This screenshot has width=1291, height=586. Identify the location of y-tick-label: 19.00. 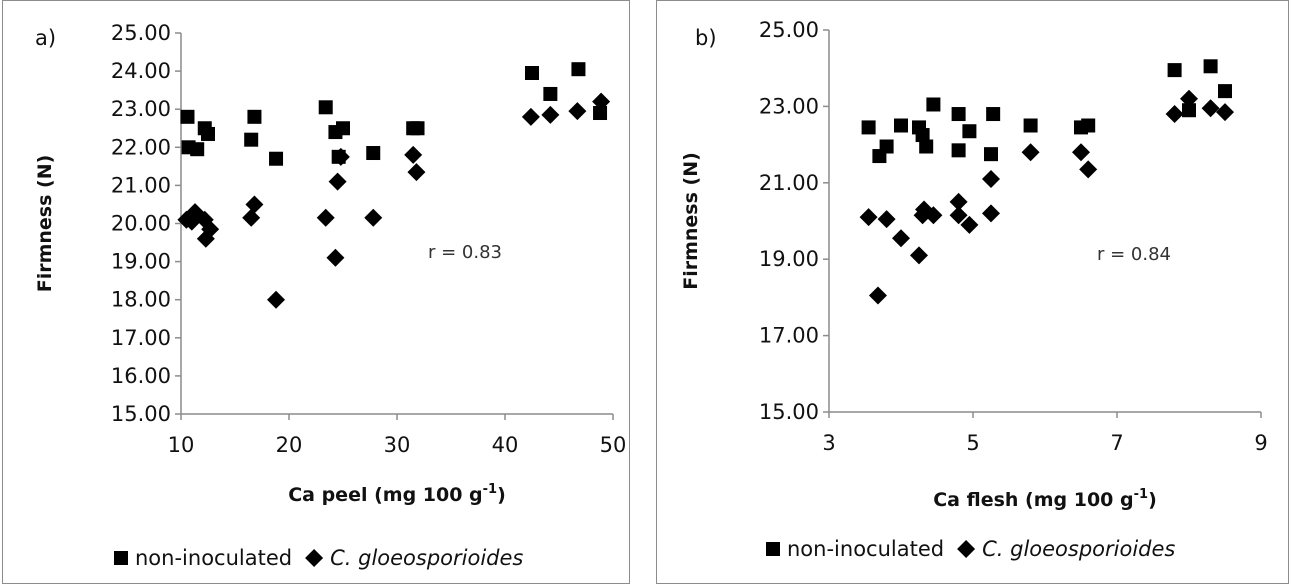
(141, 262).